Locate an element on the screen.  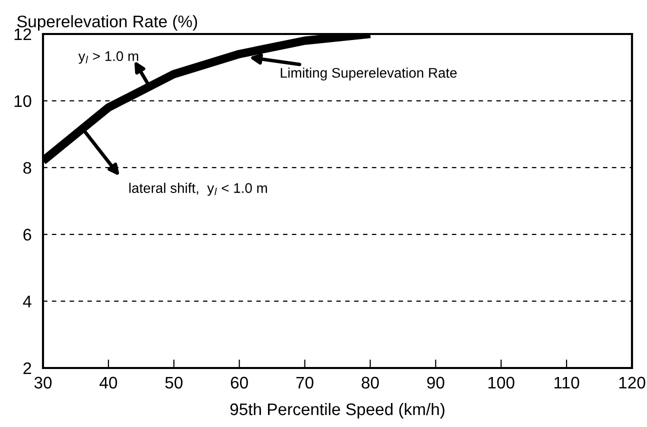
x-tick-label: 80 is located at coordinates (370, 382).